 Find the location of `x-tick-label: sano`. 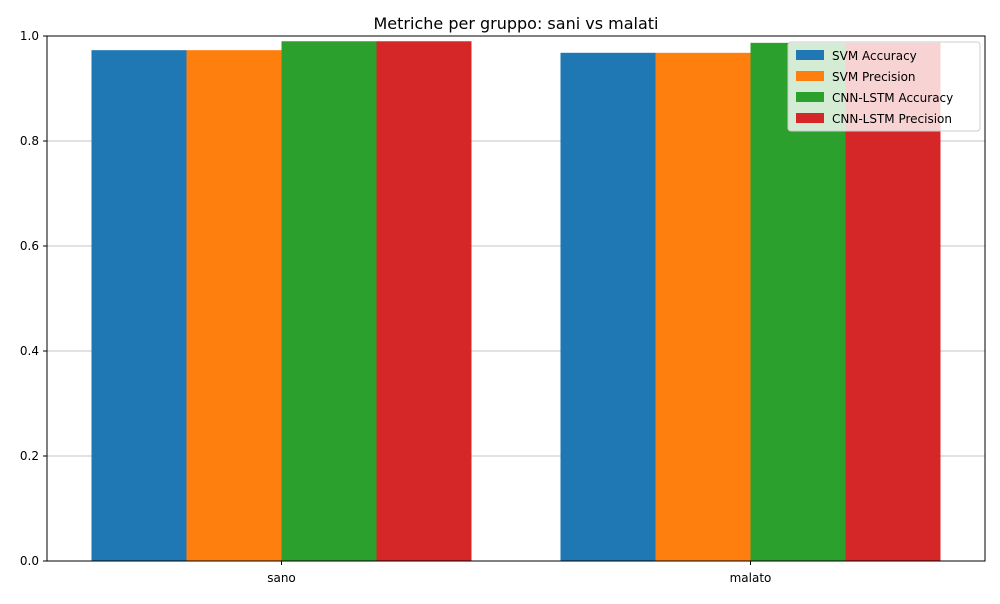

x-tick-label: sano is located at coordinates (281, 578).